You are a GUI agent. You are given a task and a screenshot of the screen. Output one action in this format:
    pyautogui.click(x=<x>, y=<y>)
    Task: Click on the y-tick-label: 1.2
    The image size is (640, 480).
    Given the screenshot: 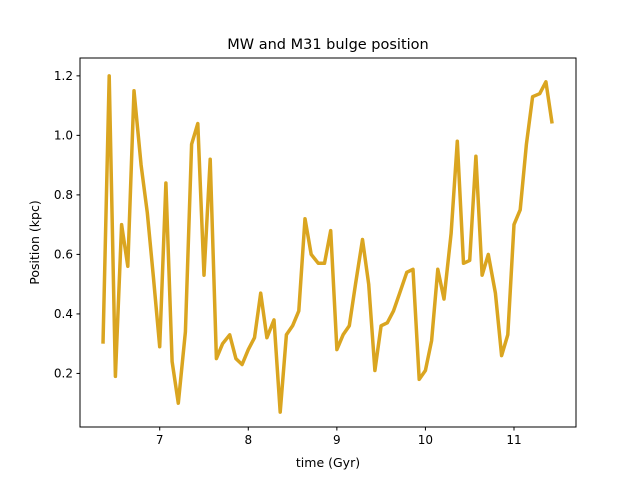 What is the action you would take?
    pyautogui.click(x=63, y=76)
    